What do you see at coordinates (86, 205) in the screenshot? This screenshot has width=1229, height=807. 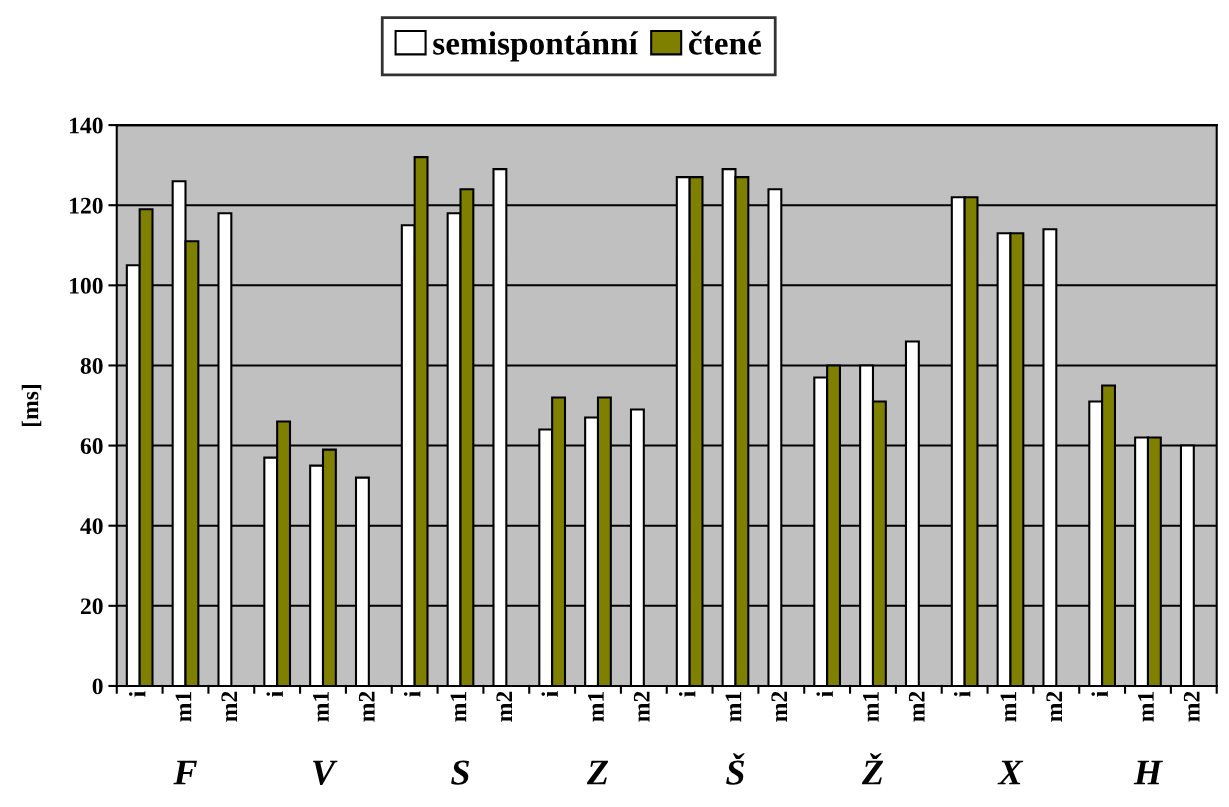 I see `y-tick-label: 120` at bounding box center [86, 205].